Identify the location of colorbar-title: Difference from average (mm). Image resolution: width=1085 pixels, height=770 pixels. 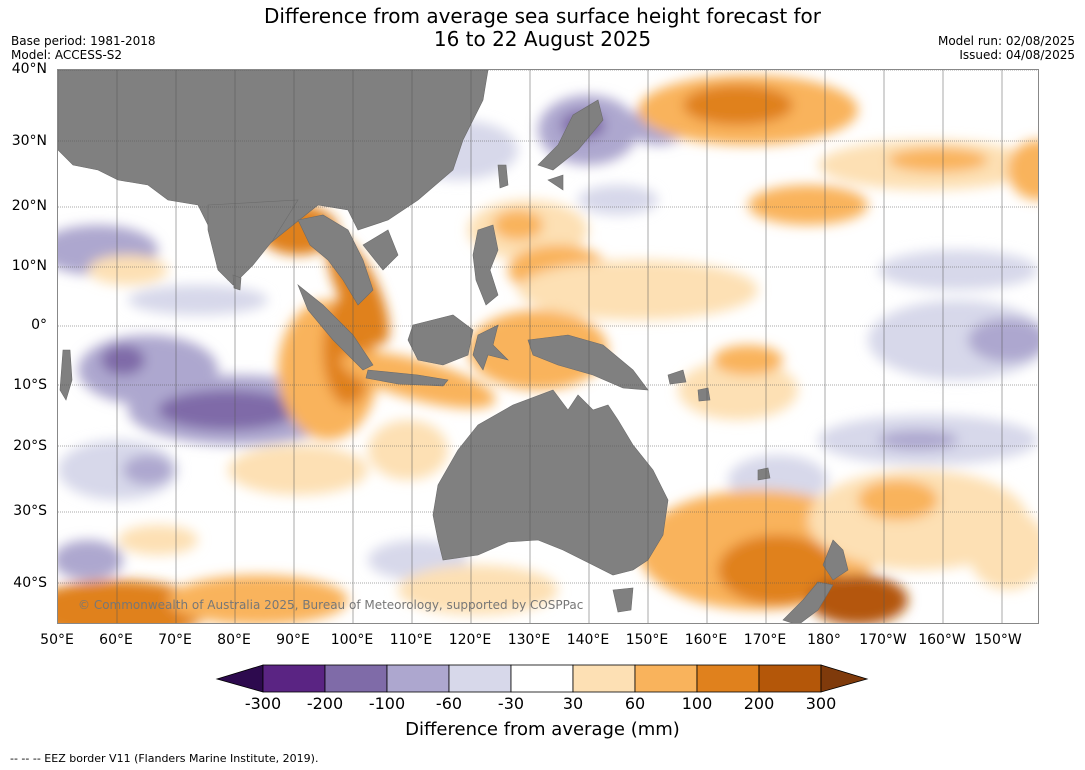
(542, 729).